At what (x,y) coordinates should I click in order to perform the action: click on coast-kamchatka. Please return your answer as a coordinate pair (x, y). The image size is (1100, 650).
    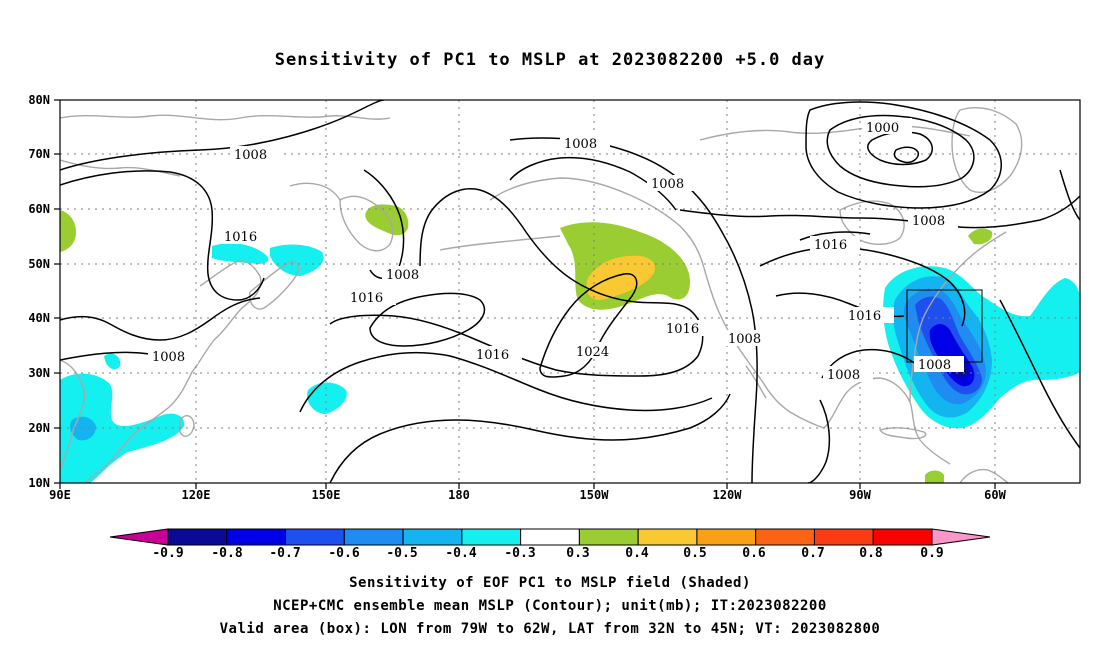
    Looking at the image, I should click on (366, 223).